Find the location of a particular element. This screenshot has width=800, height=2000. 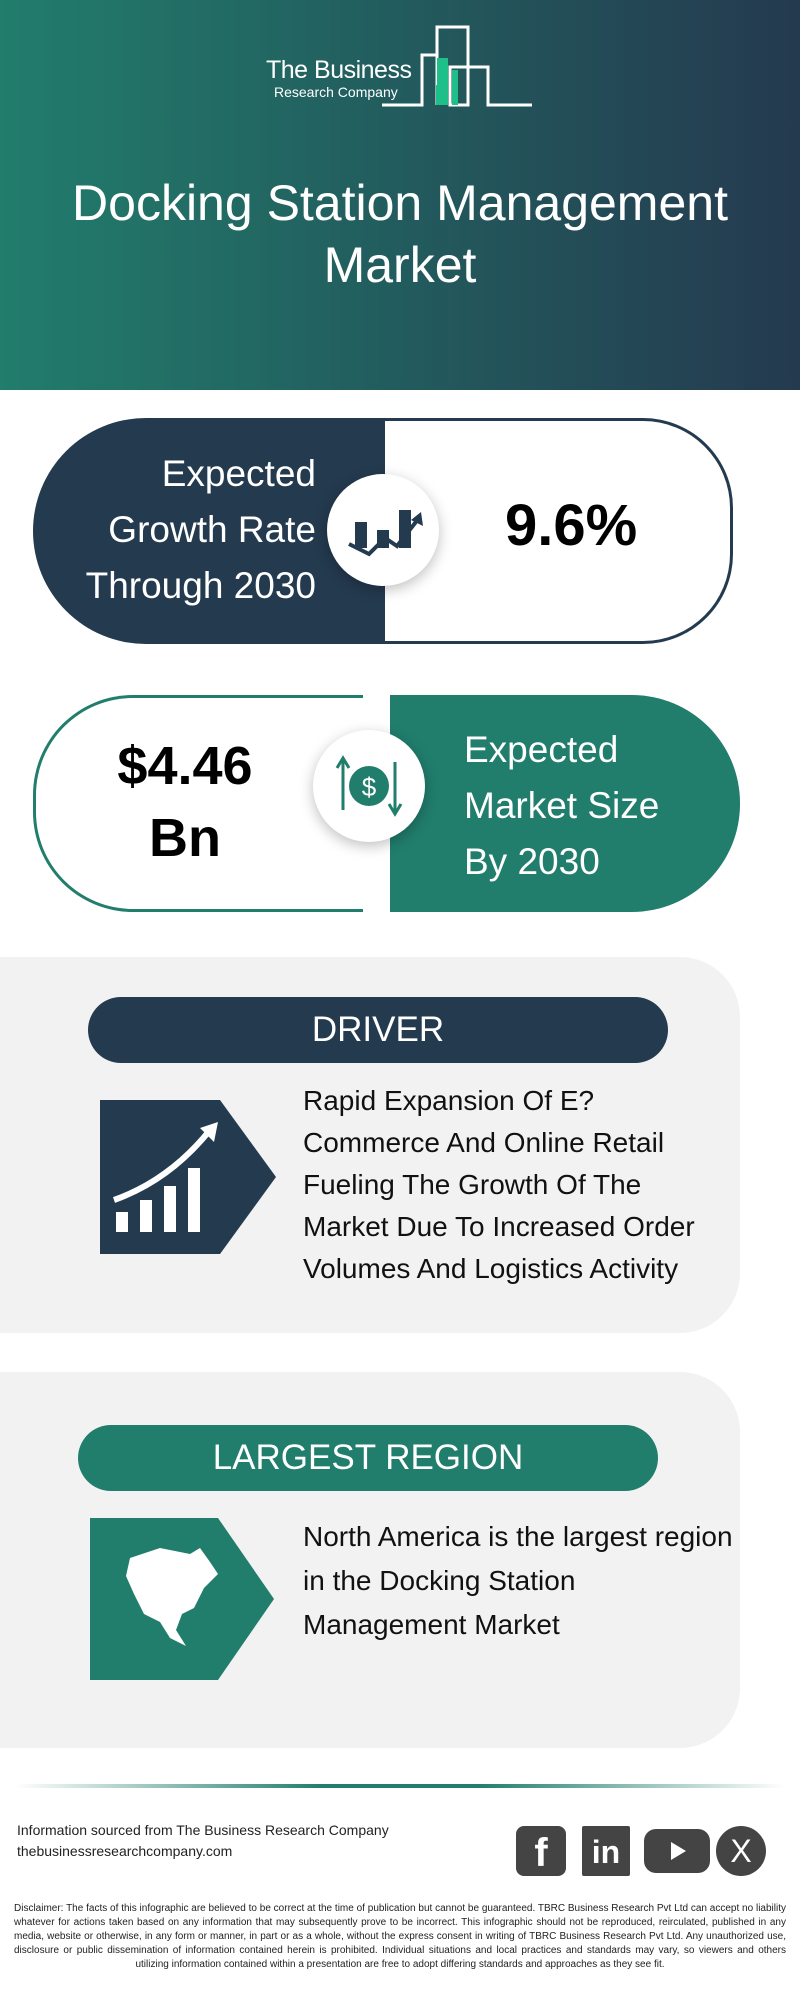

market-size-label-card is located at coordinates (565, 803).